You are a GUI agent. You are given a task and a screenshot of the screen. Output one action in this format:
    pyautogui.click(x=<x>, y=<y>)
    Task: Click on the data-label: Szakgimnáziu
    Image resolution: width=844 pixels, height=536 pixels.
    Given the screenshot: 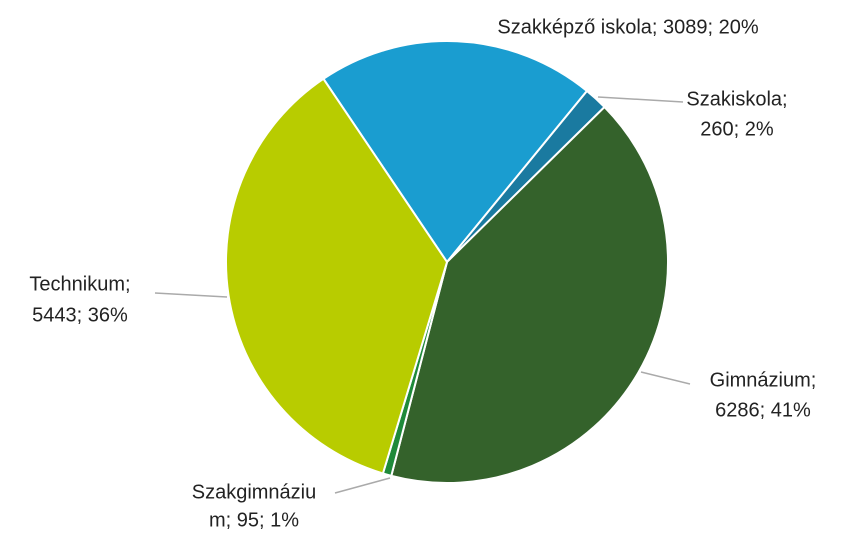 What is the action you would take?
    pyautogui.click(x=254, y=492)
    